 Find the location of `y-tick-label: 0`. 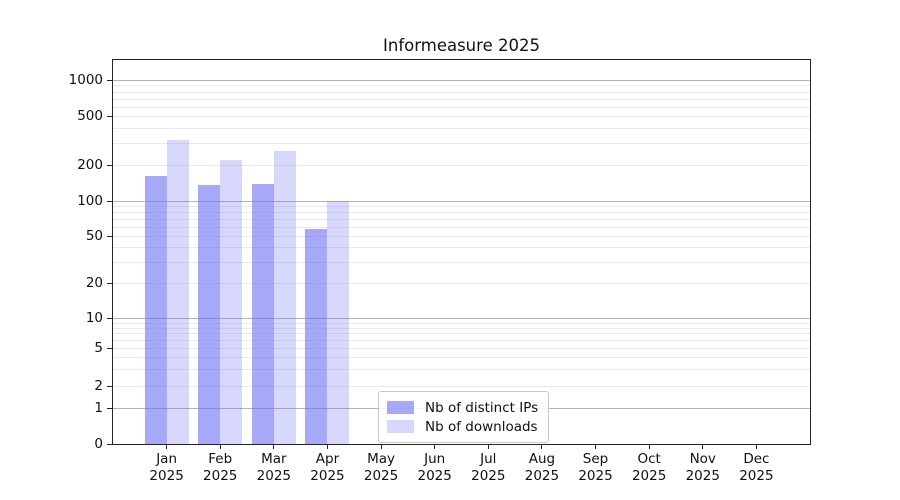

y-tick-label: 0 is located at coordinates (98, 444).